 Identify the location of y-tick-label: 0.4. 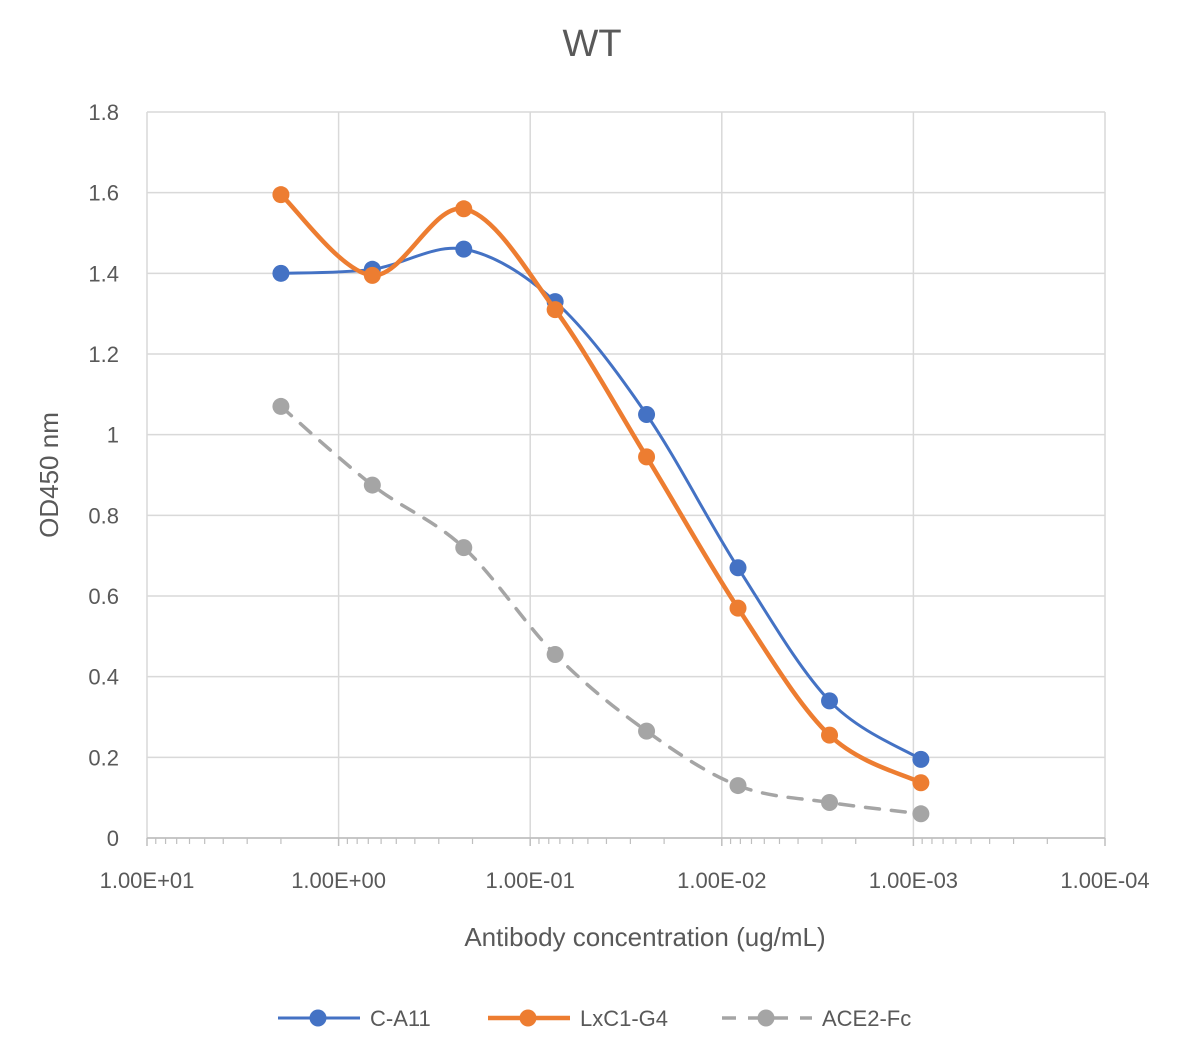
(103, 677).